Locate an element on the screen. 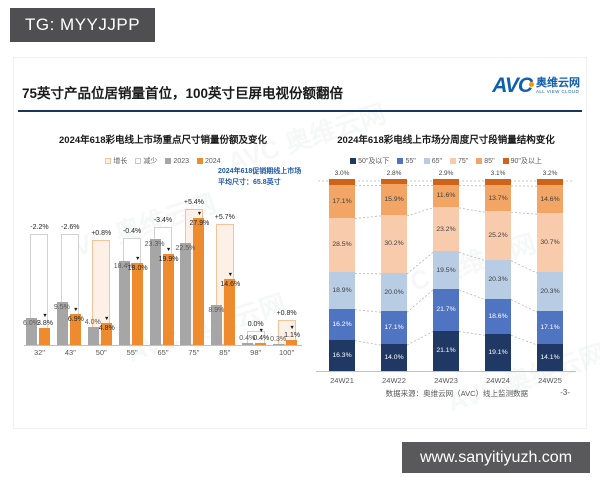 The image size is (600, 480). value-label-2023: 6.0% is located at coordinates (31, 323).